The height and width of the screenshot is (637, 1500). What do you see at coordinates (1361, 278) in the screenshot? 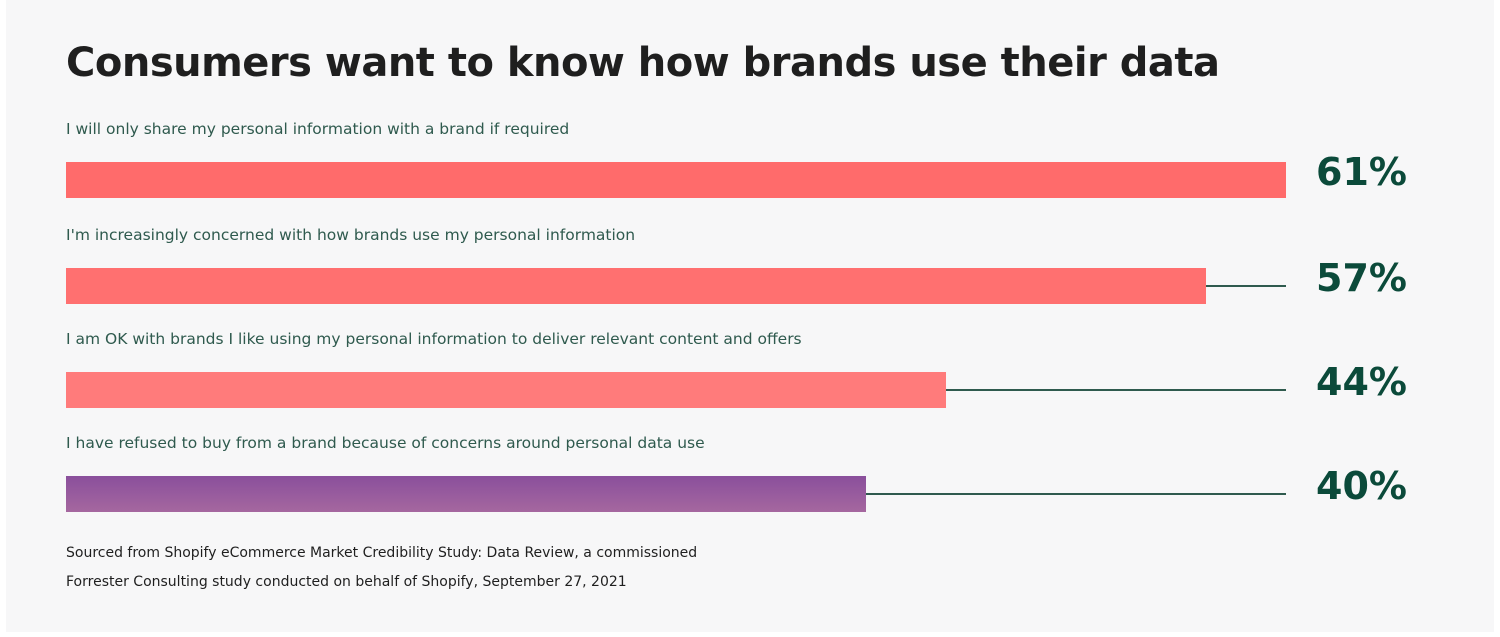
I see `value-label-2: 57%` at bounding box center [1361, 278].